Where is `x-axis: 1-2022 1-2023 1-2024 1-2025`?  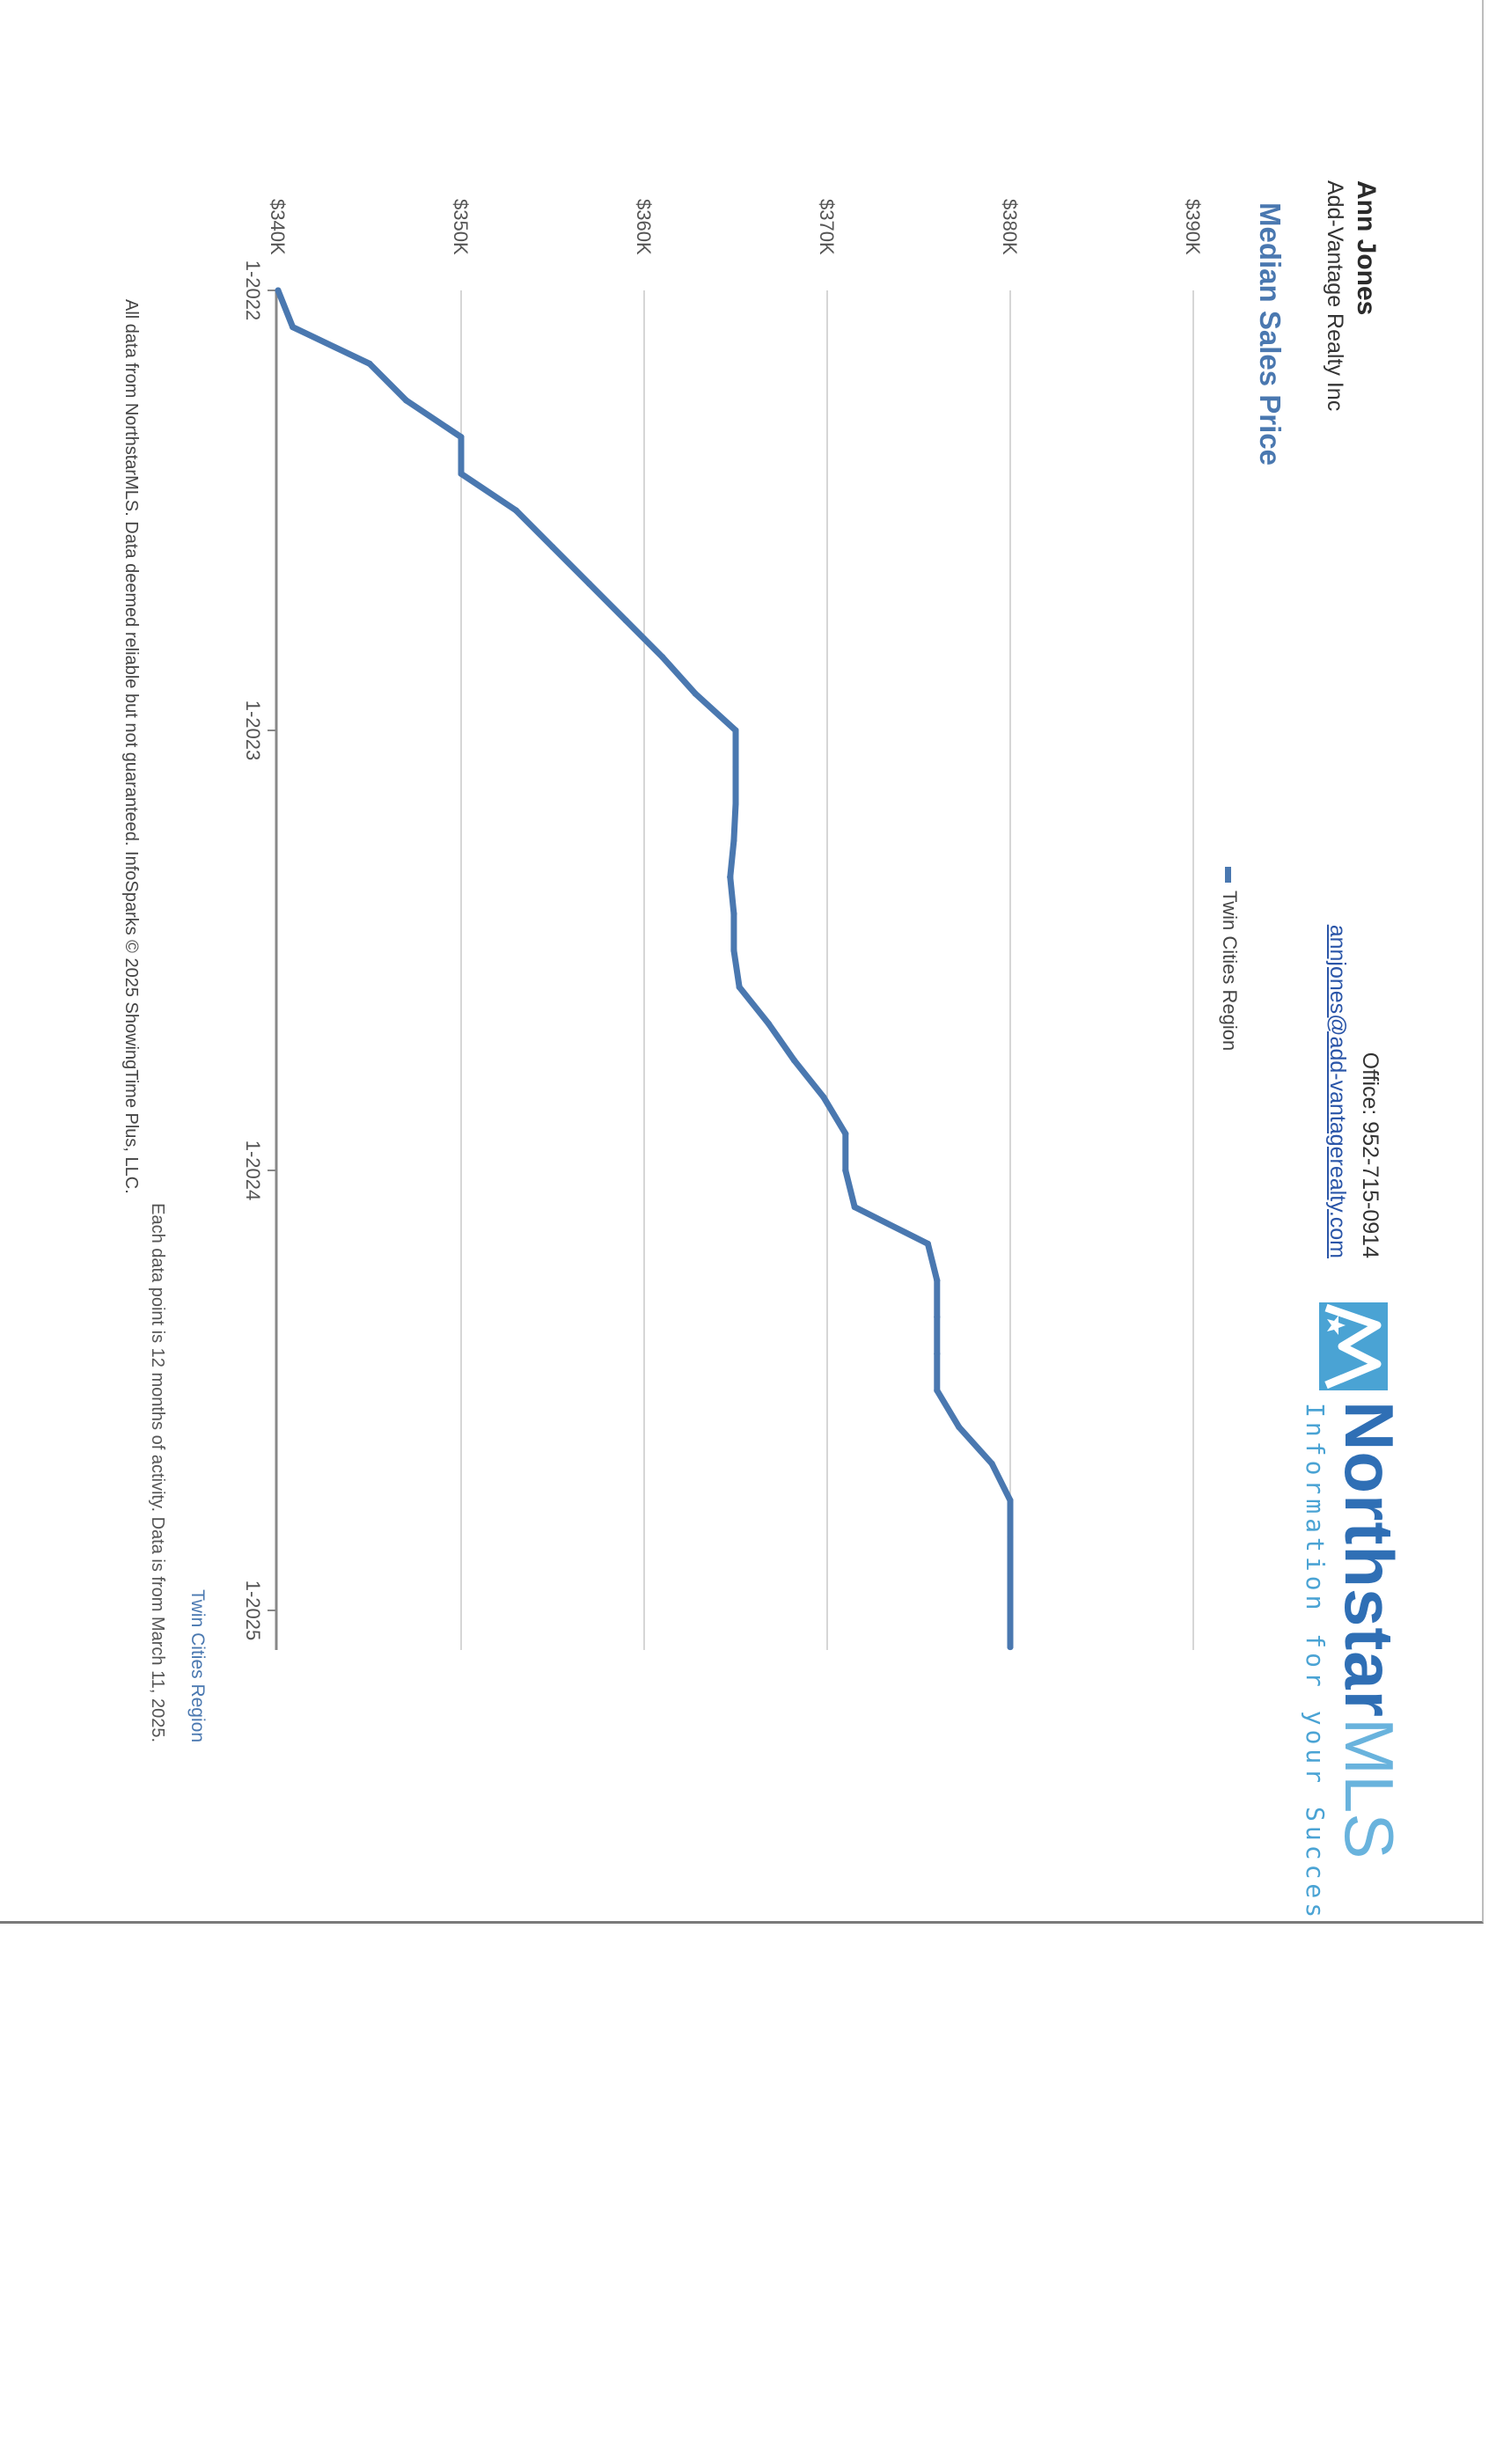
x-axis: 1-2022 1-2023 1-2024 1-2025 is located at coordinates (260, 955).